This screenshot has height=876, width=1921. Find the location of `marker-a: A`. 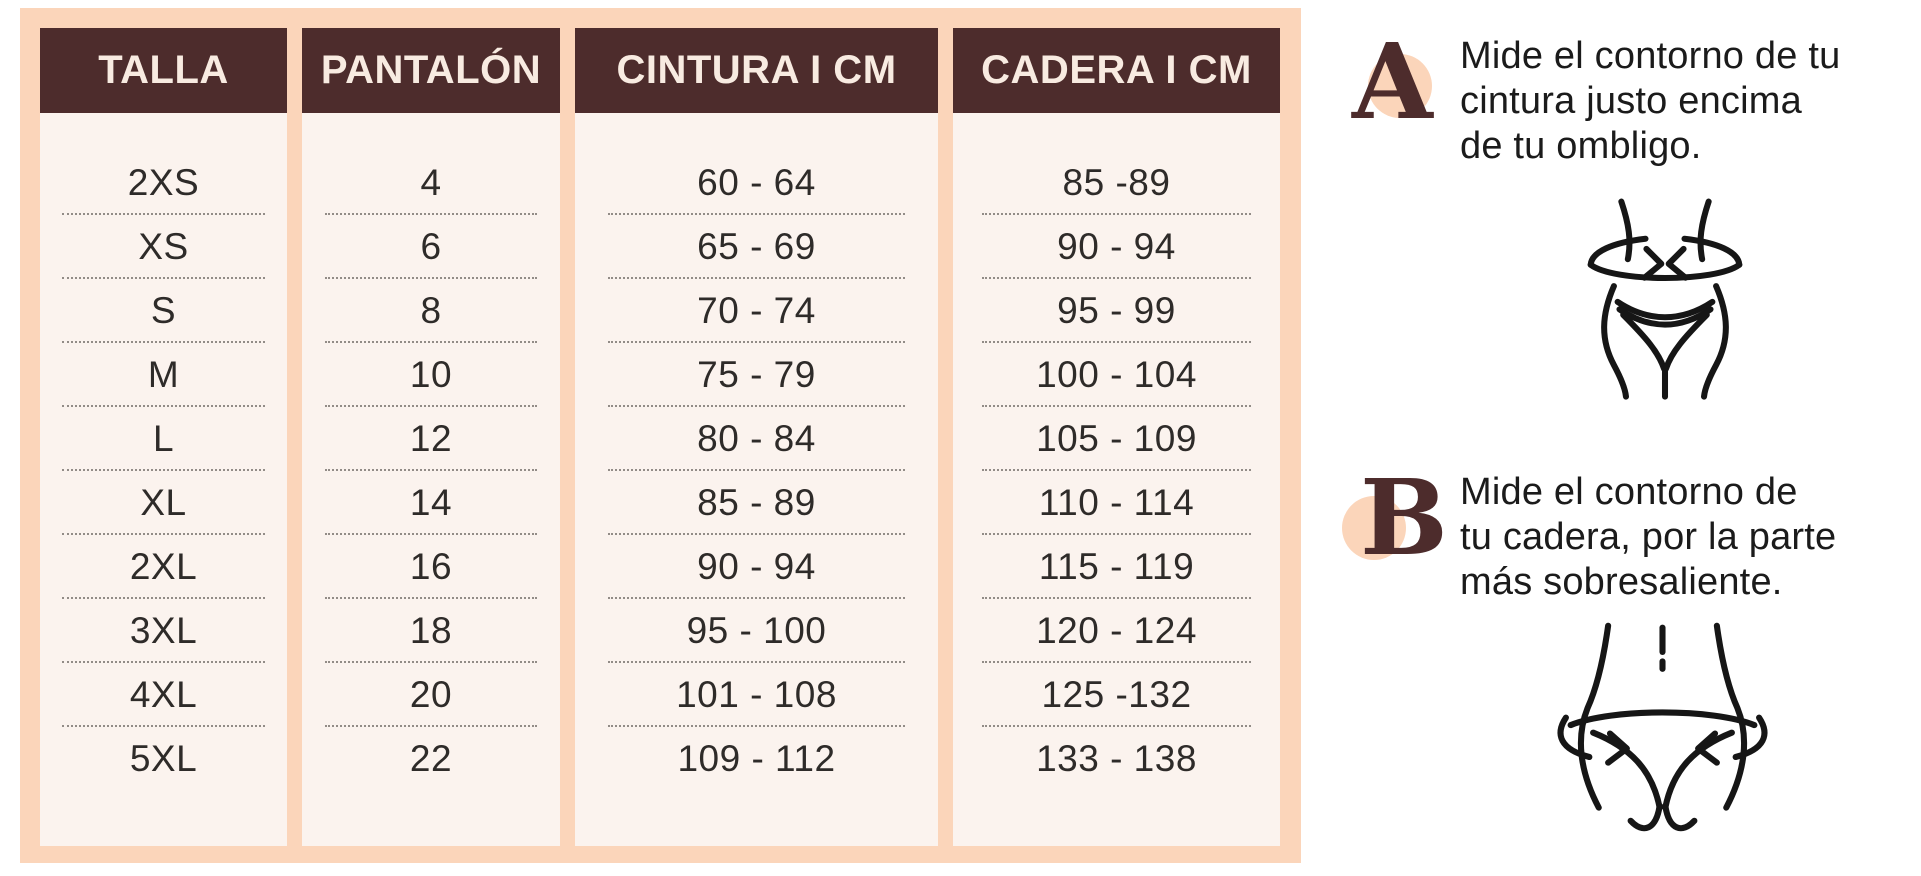

marker-a: A is located at coordinates (1402, 86).